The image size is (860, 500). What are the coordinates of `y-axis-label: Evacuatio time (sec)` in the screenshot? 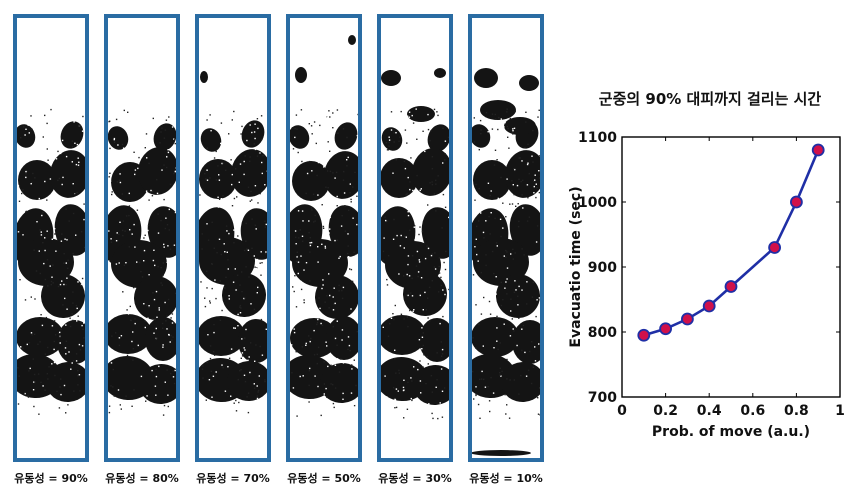 It's located at (576, 266).